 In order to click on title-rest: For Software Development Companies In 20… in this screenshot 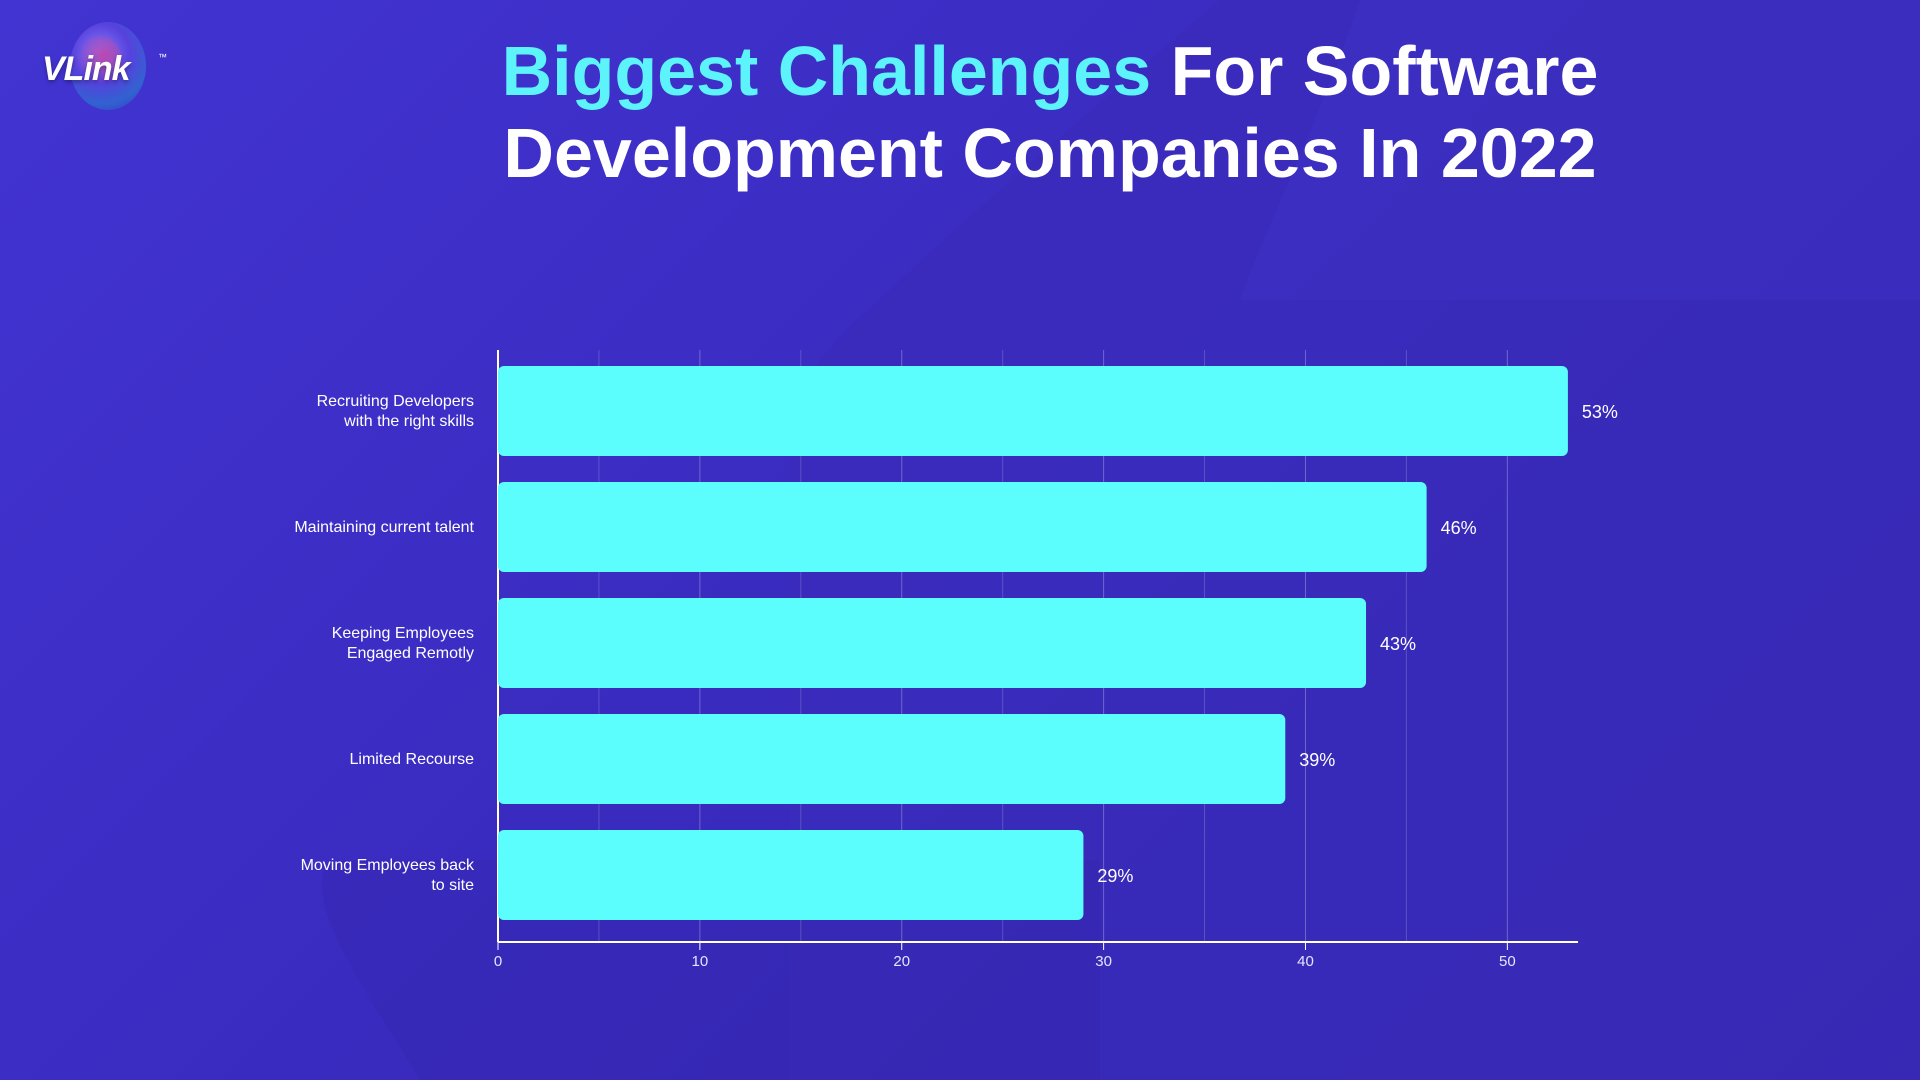, I will do `click(1051, 112)`.